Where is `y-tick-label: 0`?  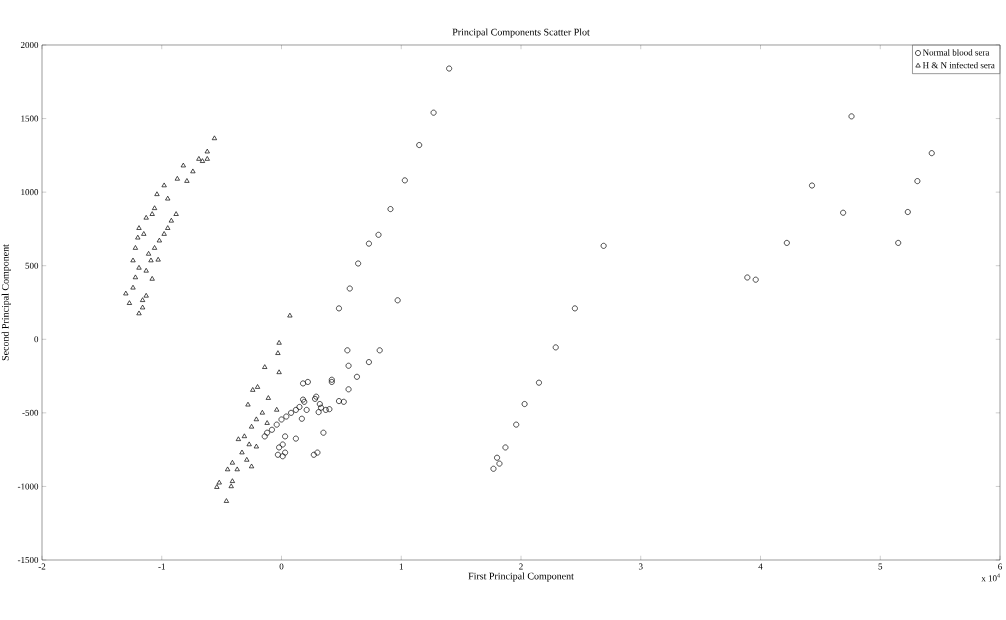
y-tick-label: 0 is located at coordinates (36, 339).